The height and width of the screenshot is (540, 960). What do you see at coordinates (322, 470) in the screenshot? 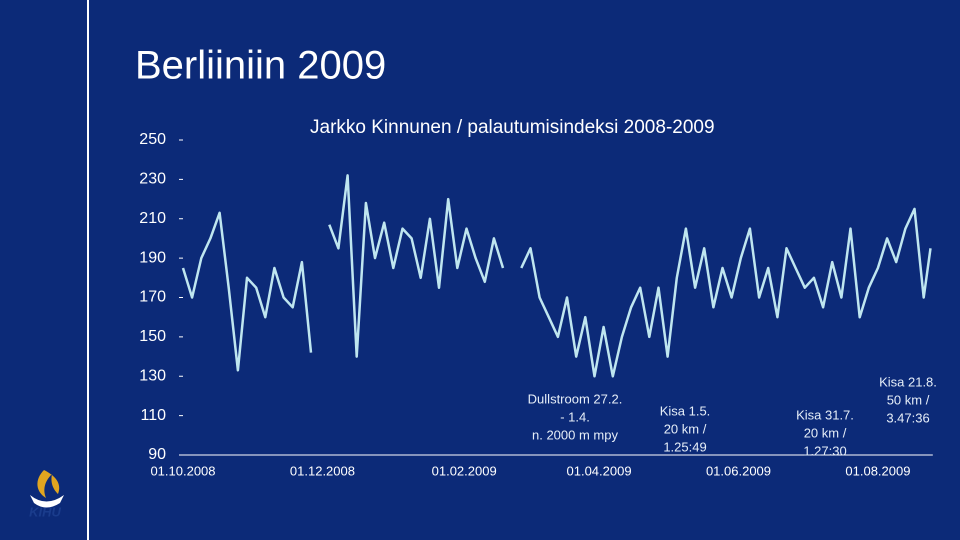
I see `x-tick-label: 01.12.2008` at bounding box center [322, 470].